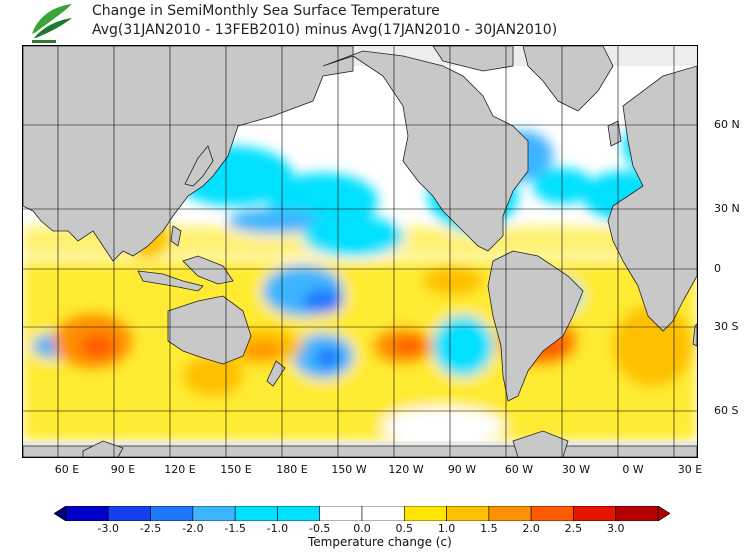 The width and height of the screenshot is (755, 560). I want to click on colorbar-tick-label: 2.5, so click(573, 528).